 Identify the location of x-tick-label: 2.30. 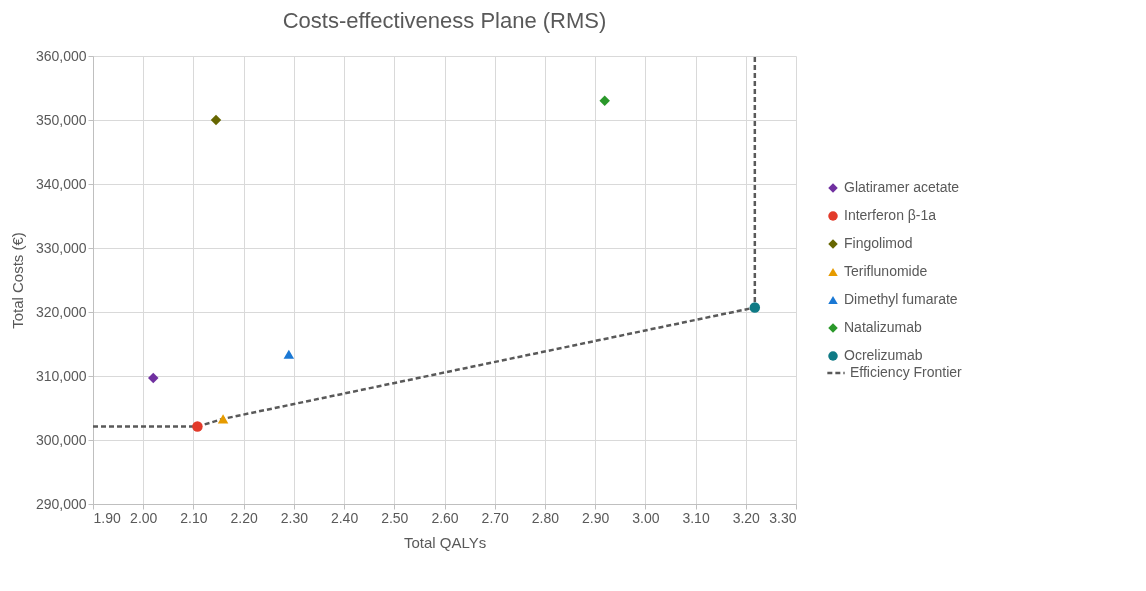
(294, 517).